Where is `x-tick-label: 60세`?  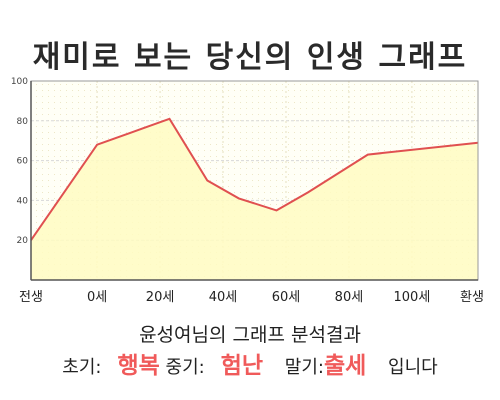
x-tick-label: 60세 is located at coordinates (286, 297).